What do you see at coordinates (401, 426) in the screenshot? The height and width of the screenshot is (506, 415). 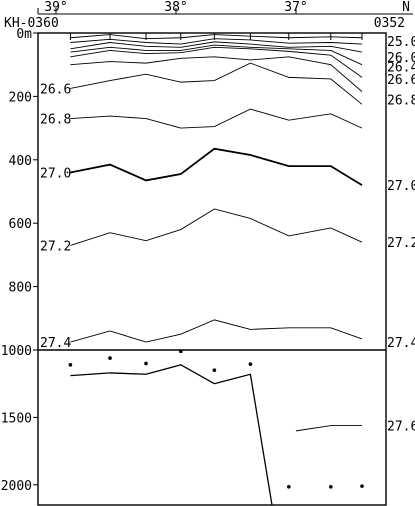 I see `contour-label-right: 27.6` at bounding box center [401, 426].